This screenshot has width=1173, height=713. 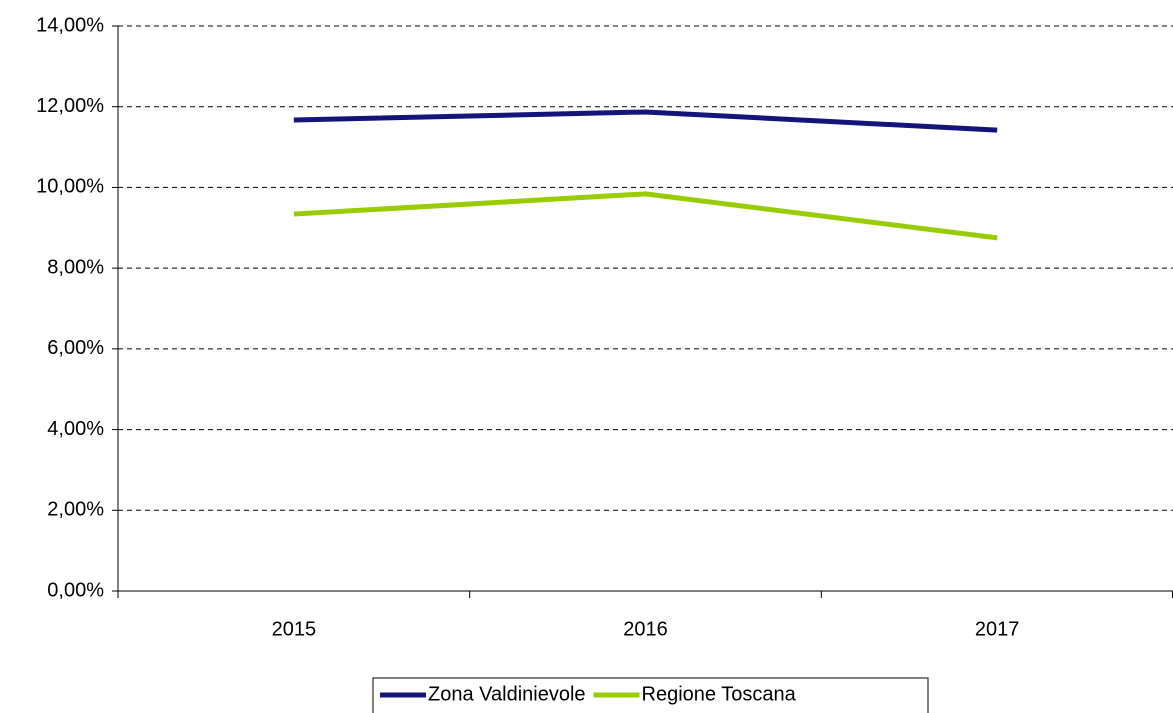 What do you see at coordinates (997, 629) in the screenshot?
I see `x-tick-label: 2017` at bounding box center [997, 629].